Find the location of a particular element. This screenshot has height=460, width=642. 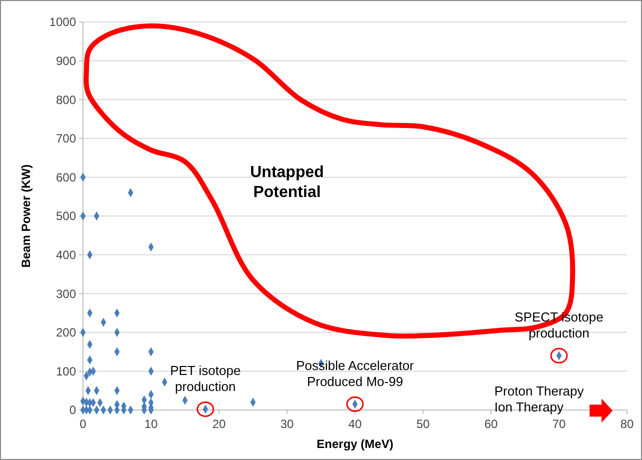

x-tick-label: 50 is located at coordinates (423, 424).